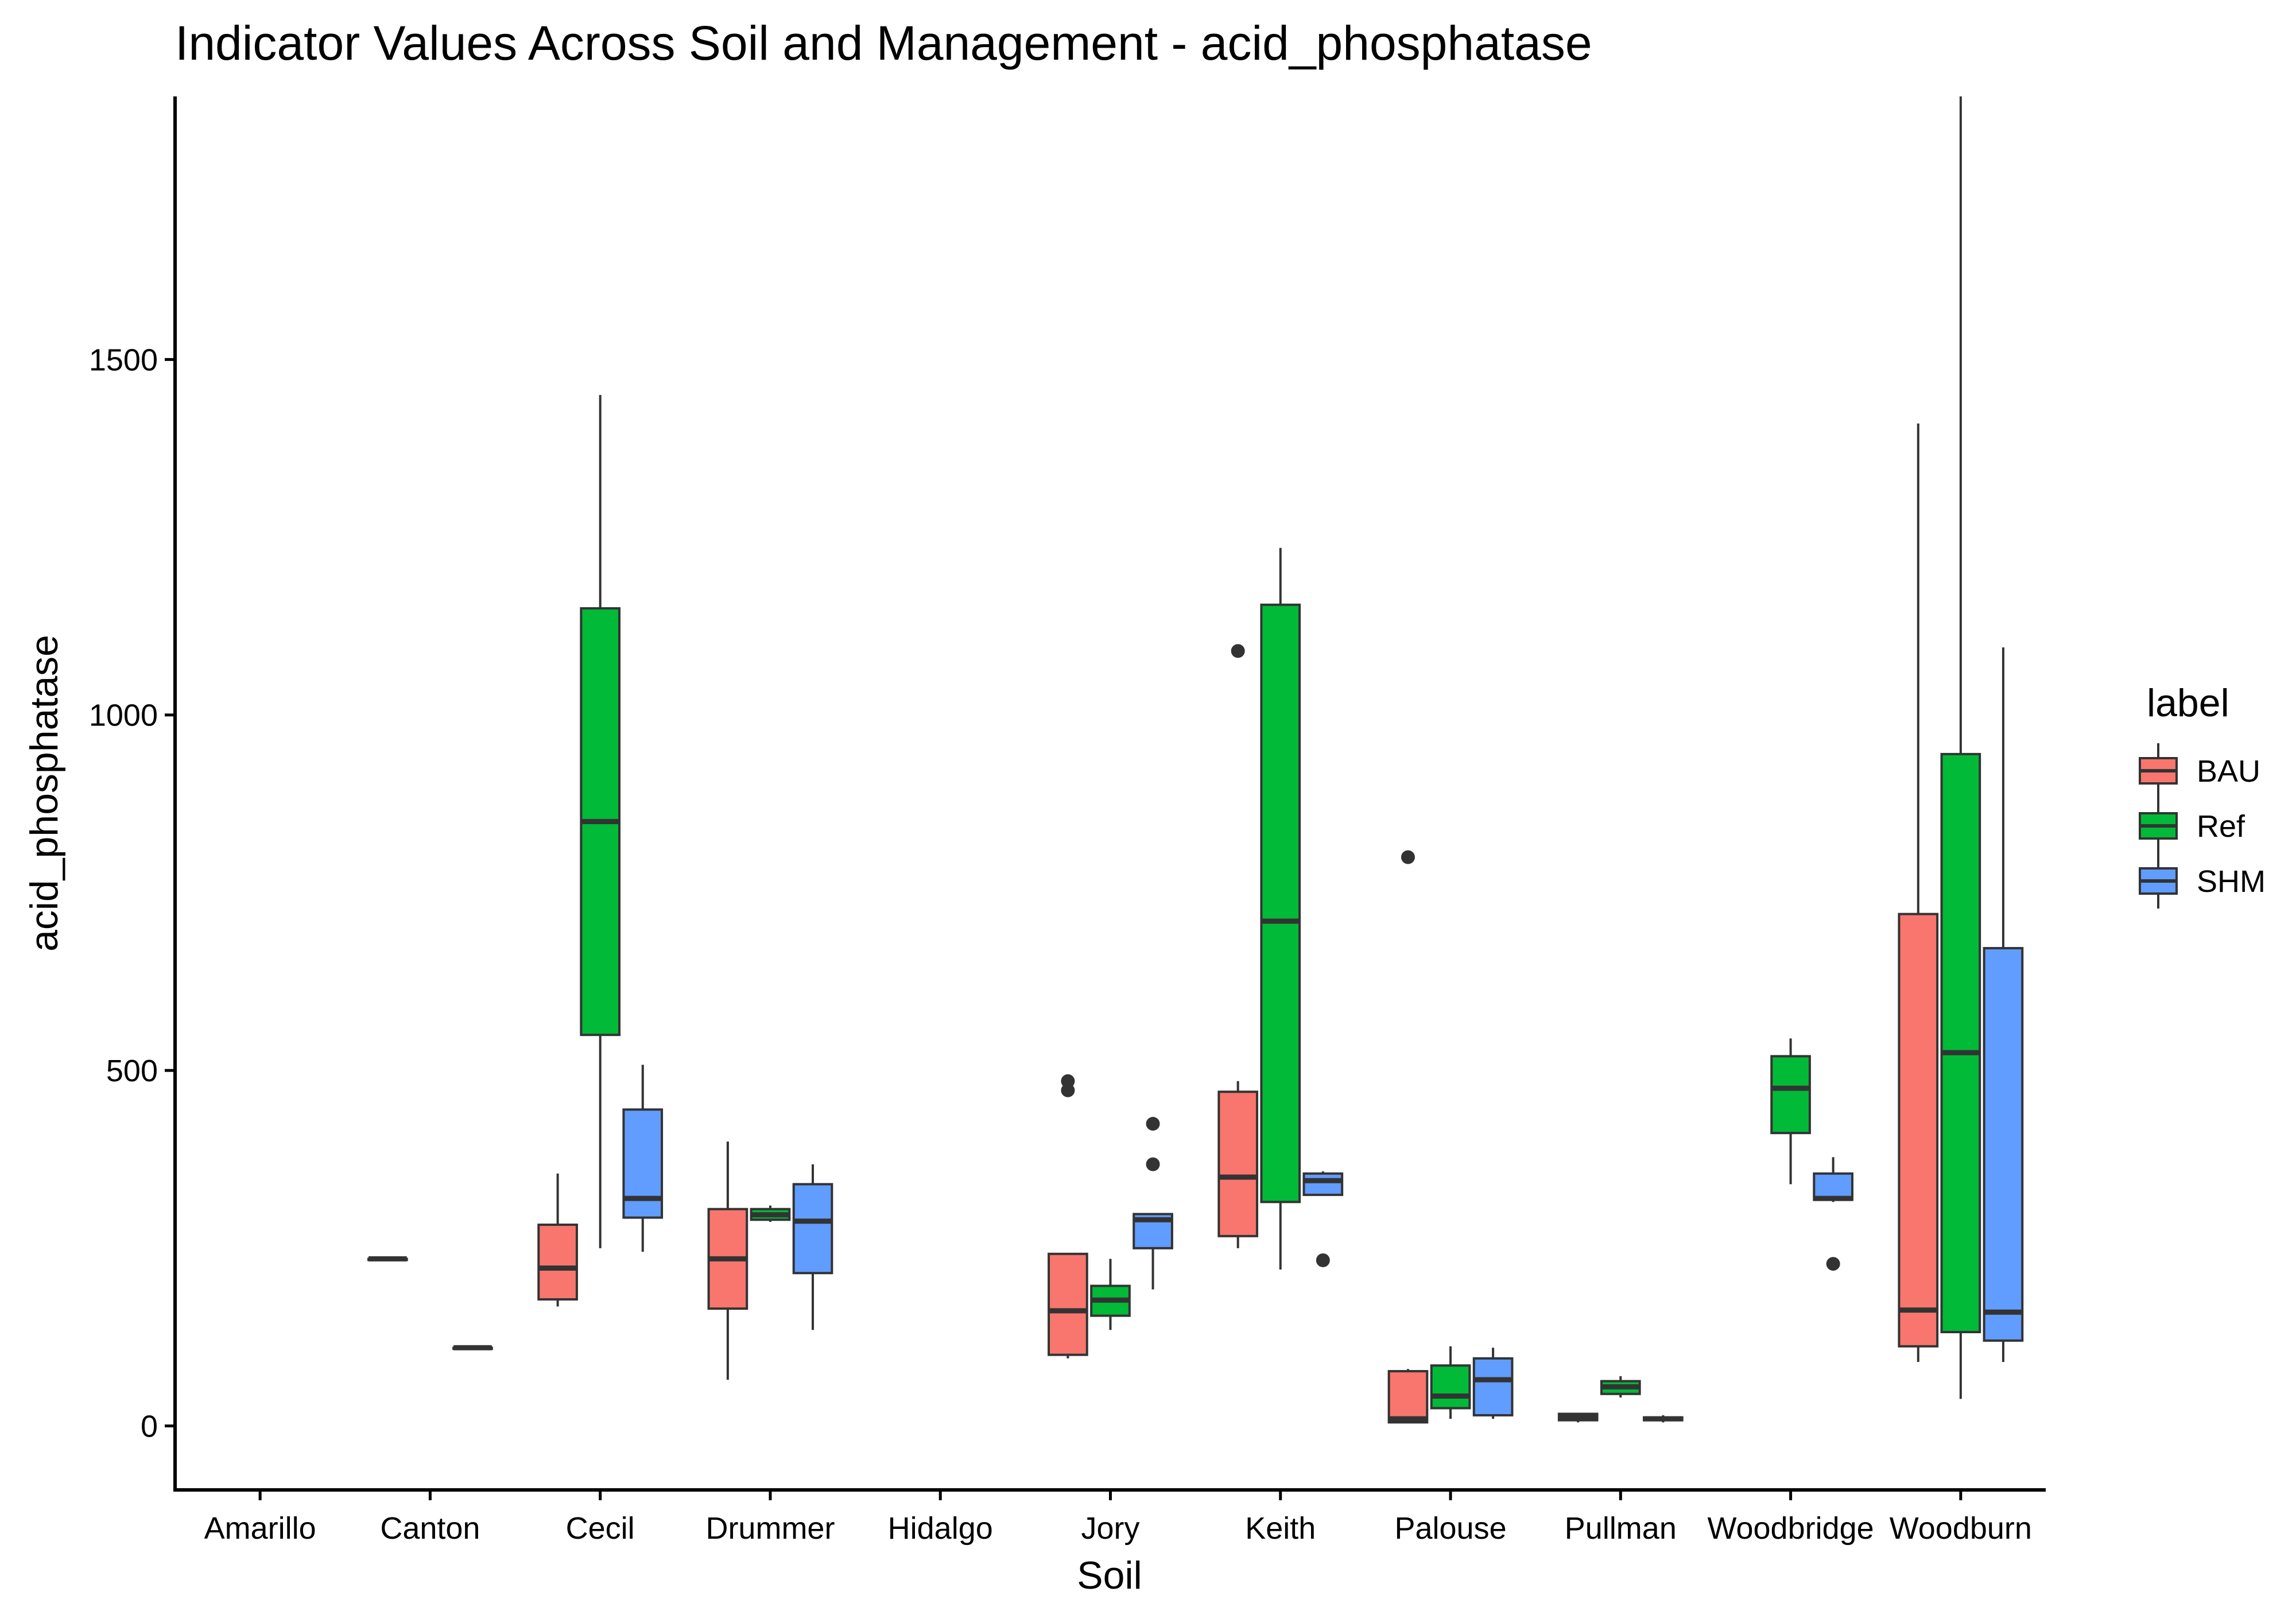  What do you see at coordinates (2158, 825) in the screenshot?
I see `legend-key-ref` at bounding box center [2158, 825].